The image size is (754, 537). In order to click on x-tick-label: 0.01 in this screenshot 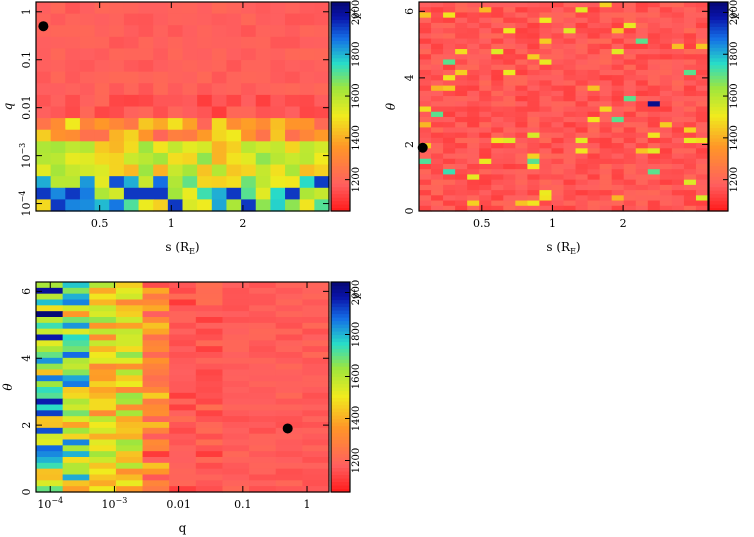, I will do `click(178, 504)`.